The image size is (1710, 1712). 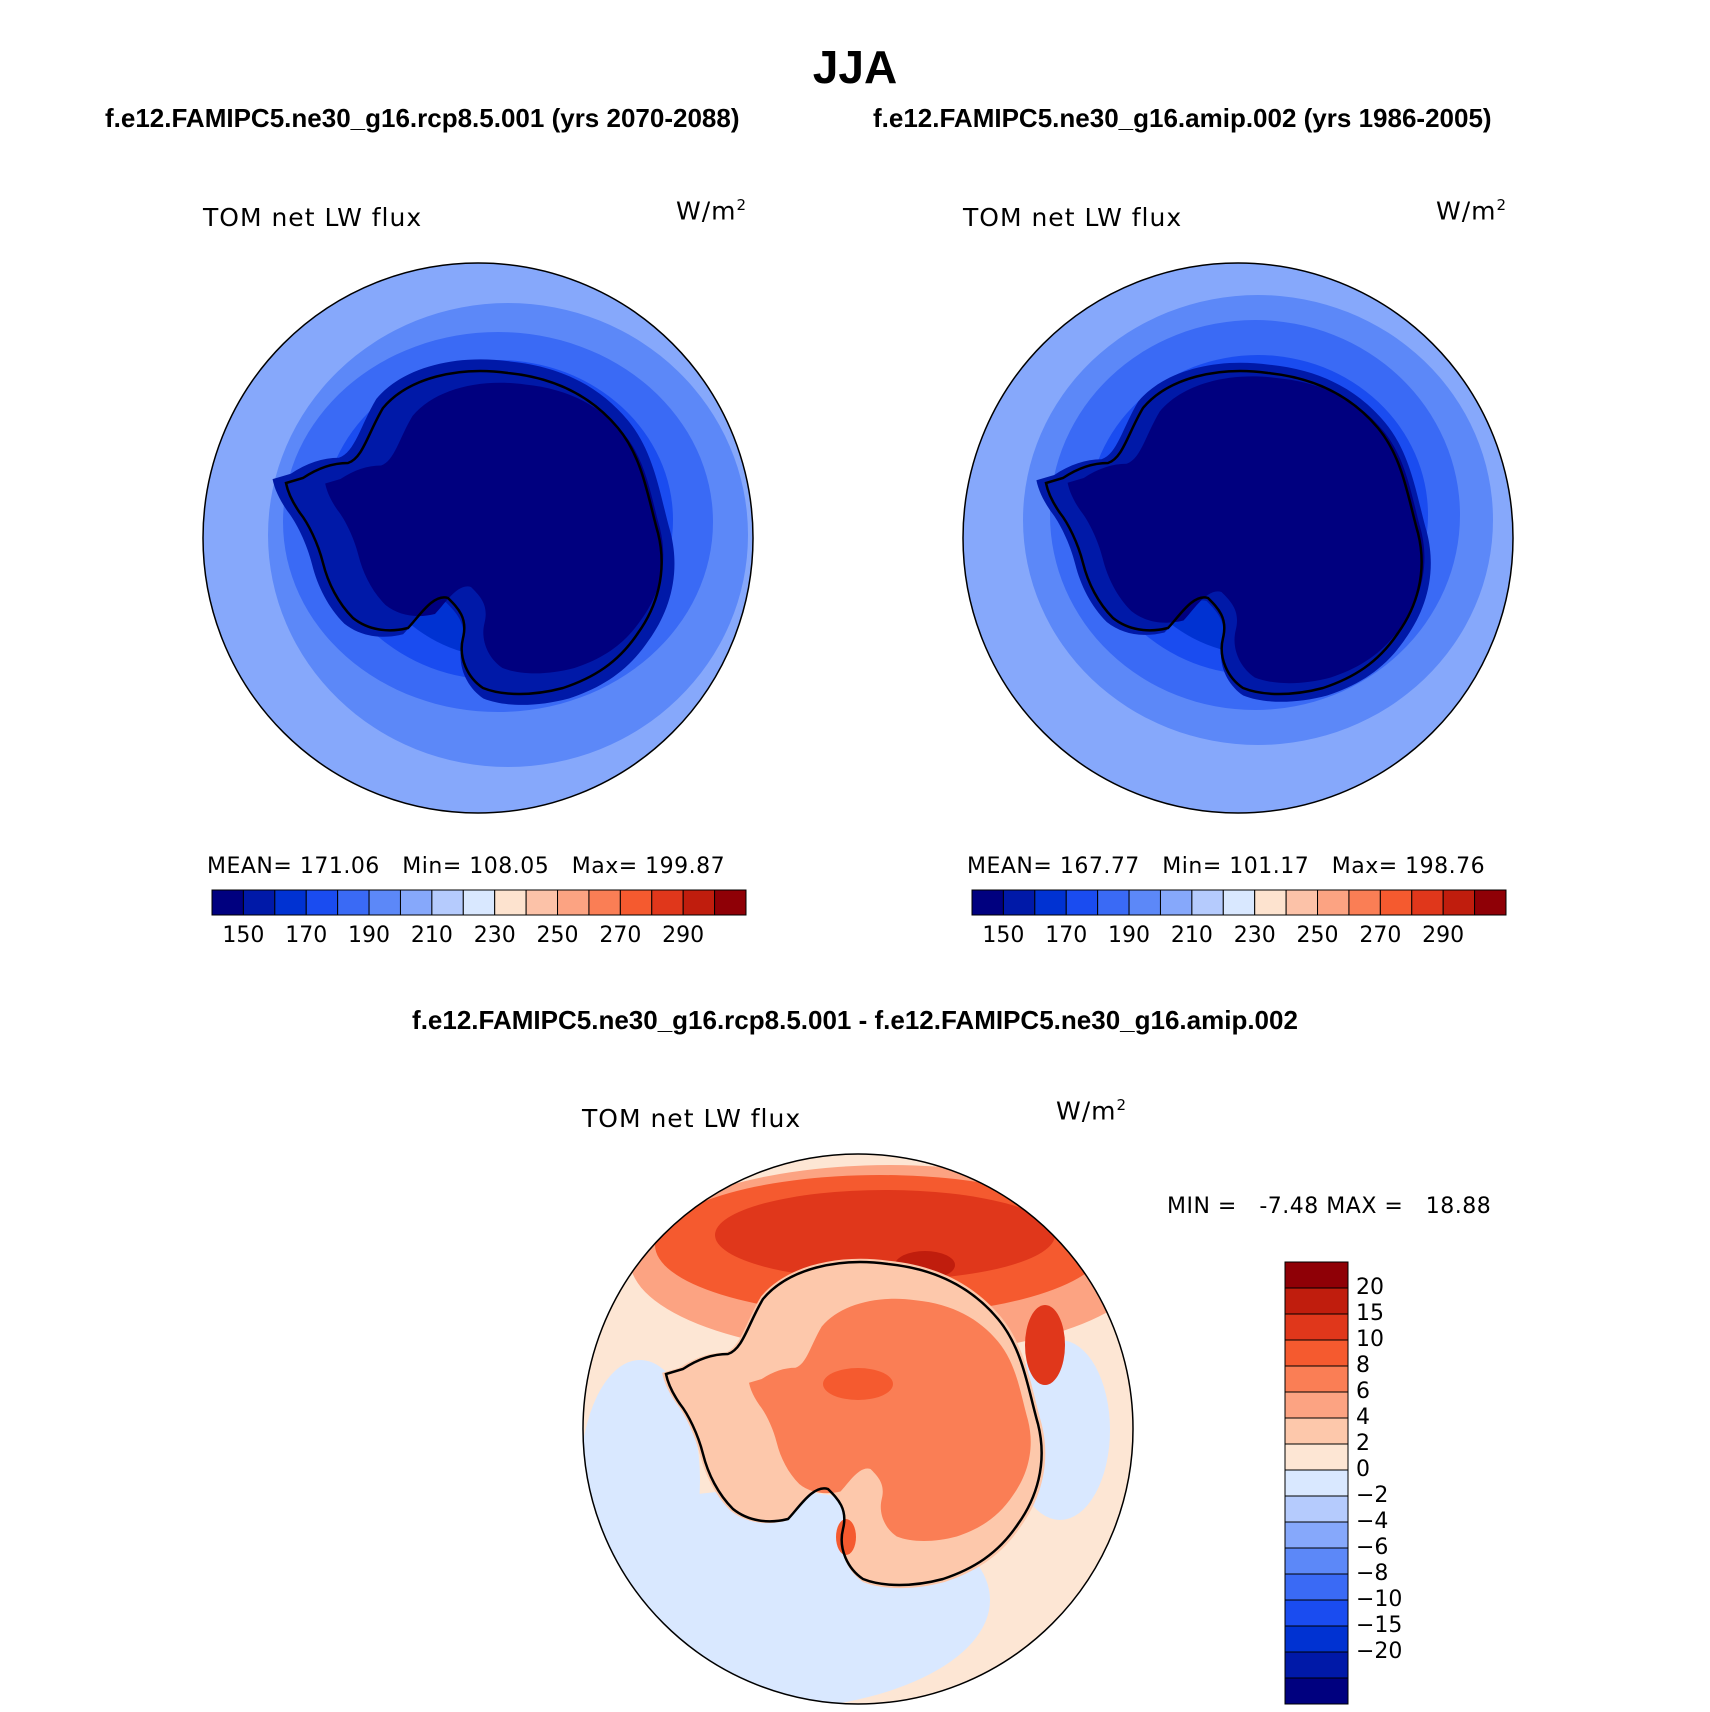 What do you see at coordinates (692, 1118) in the screenshot?
I see `diff-variable-label: TOM net LW flux` at bounding box center [692, 1118].